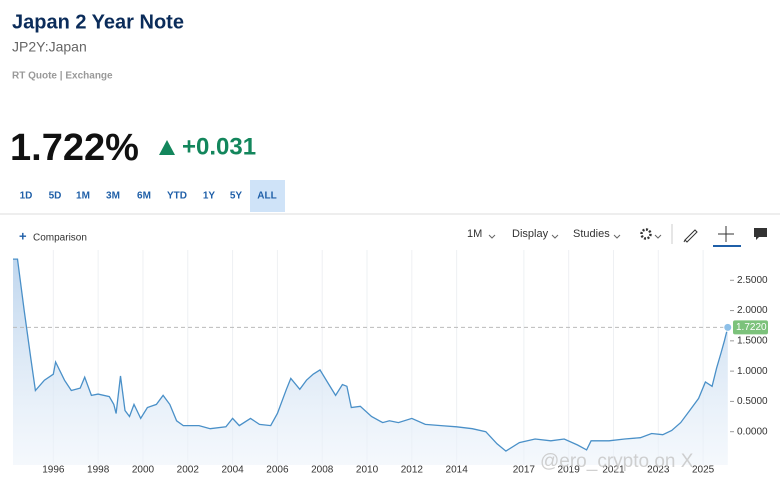  What do you see at coordinates (83, 196) in the screenshot?
I see `range-button: 1M` at bounding box center [83, 196].